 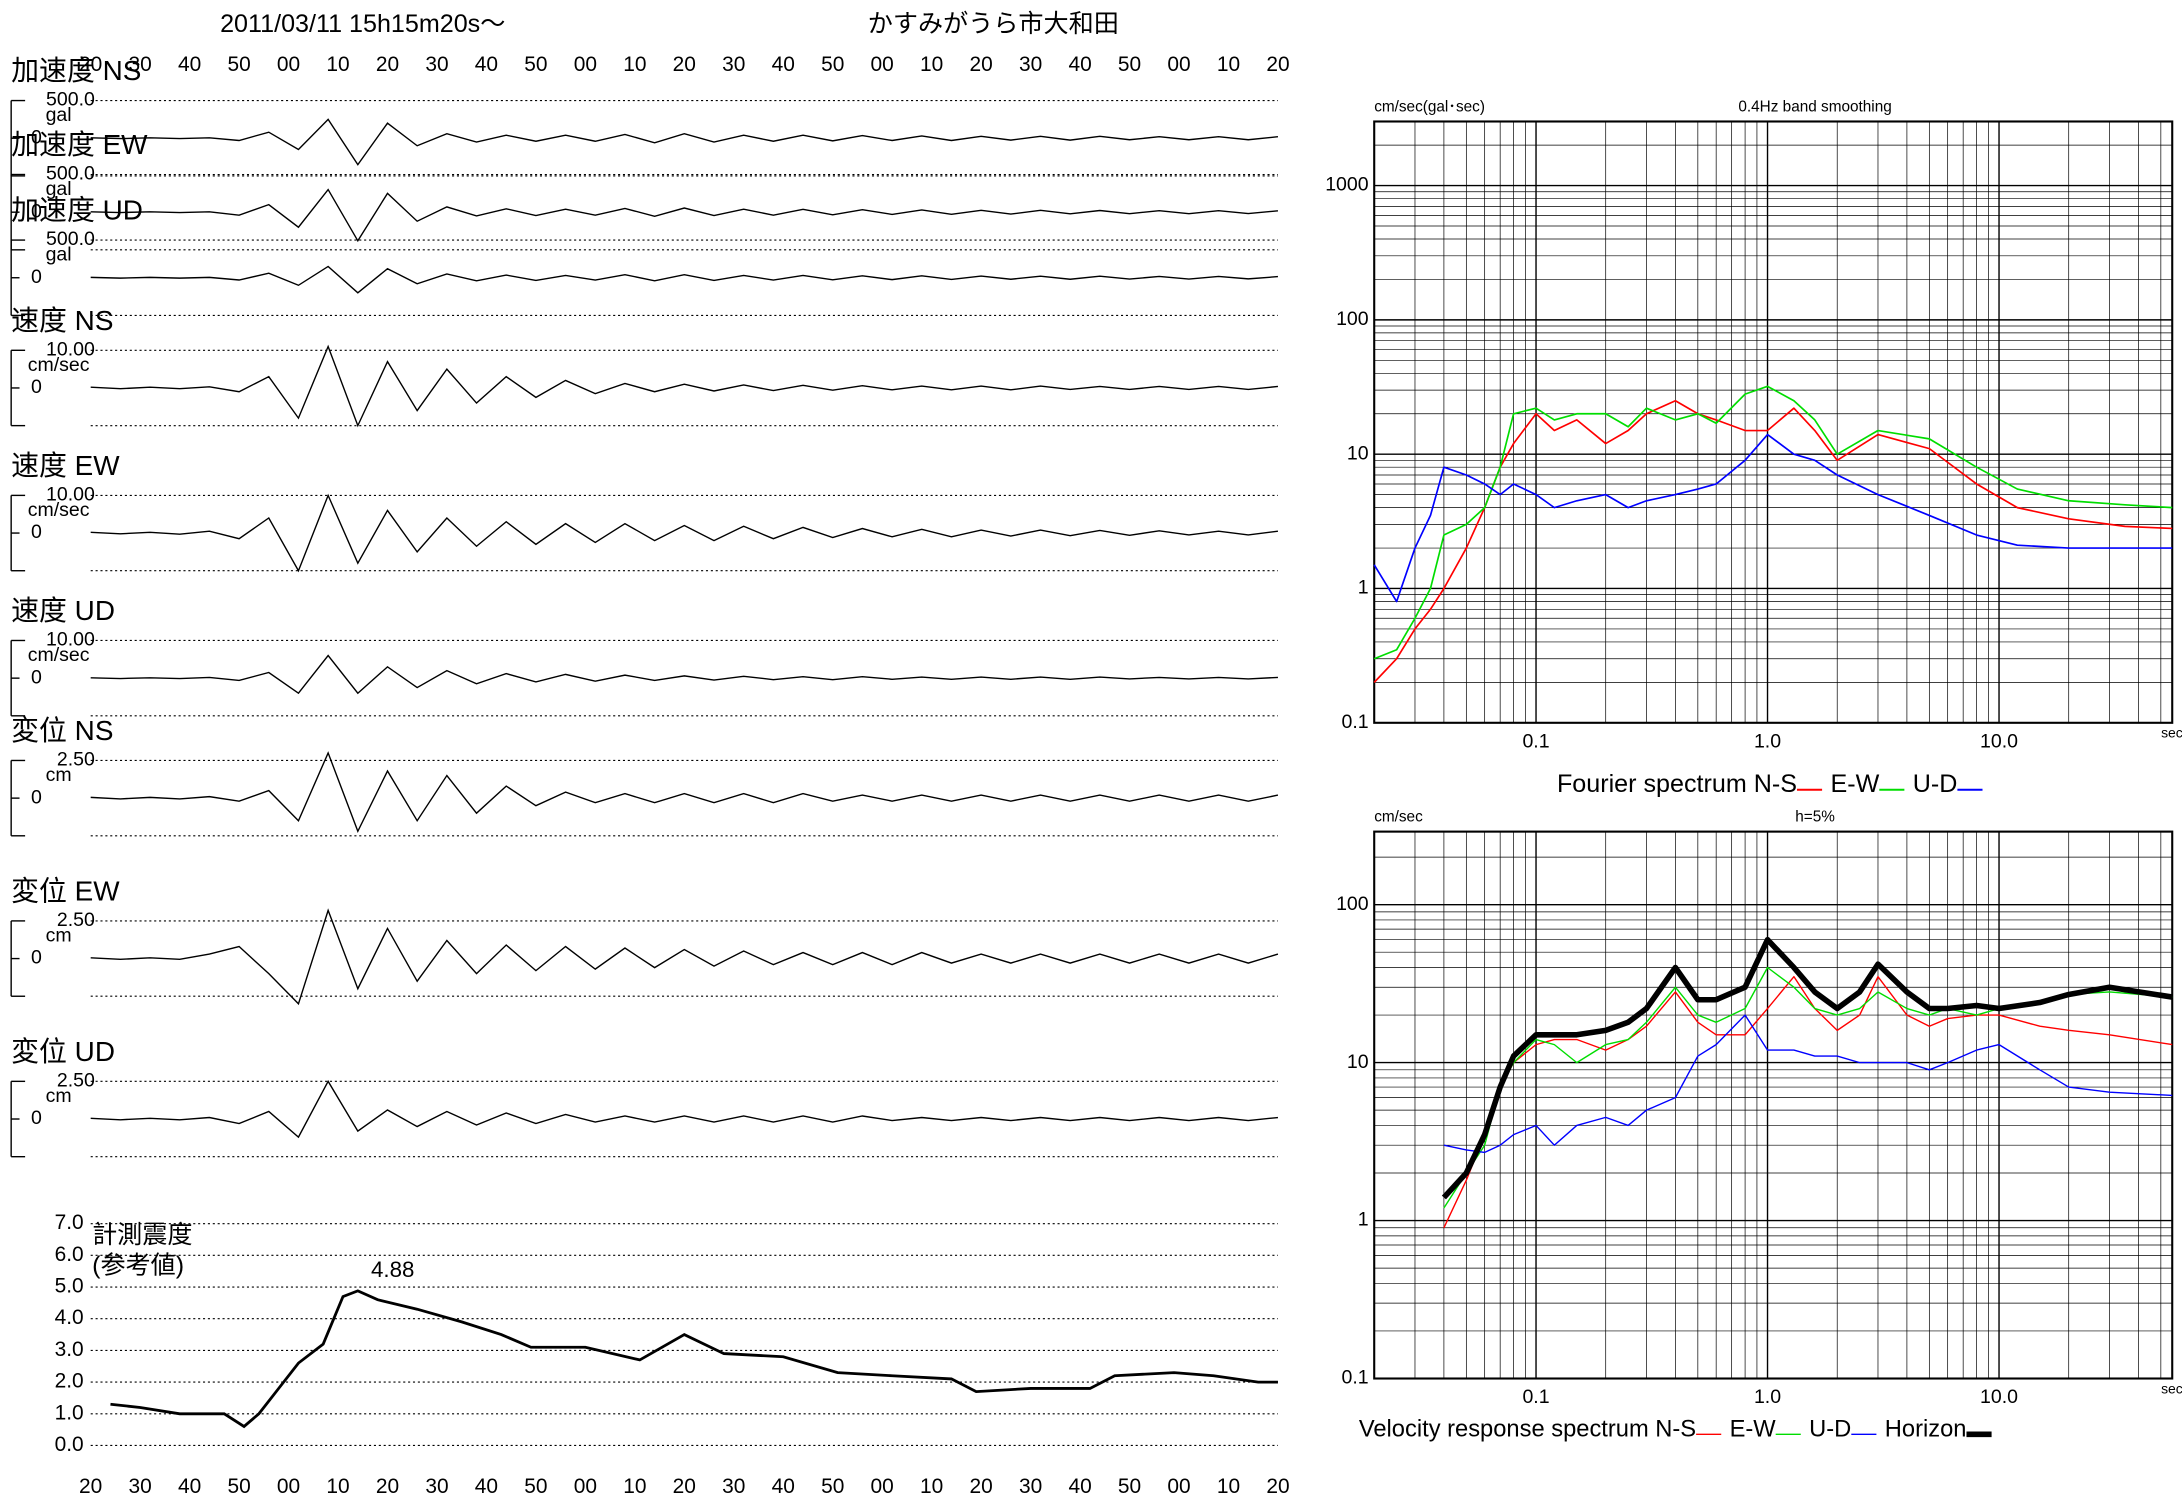 What do you see at coordinates (1352, 319) in the screenshot?
I see `y-tick-label: 100` at bounding box center [1352, 319].